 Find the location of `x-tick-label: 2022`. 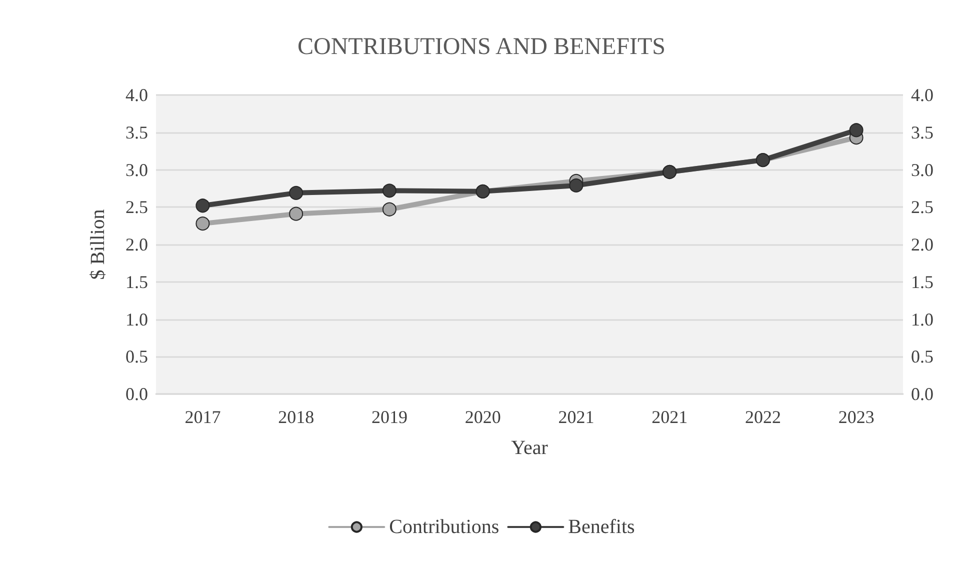

x-tick-label: 2022 is located at coordinates (762, 417).